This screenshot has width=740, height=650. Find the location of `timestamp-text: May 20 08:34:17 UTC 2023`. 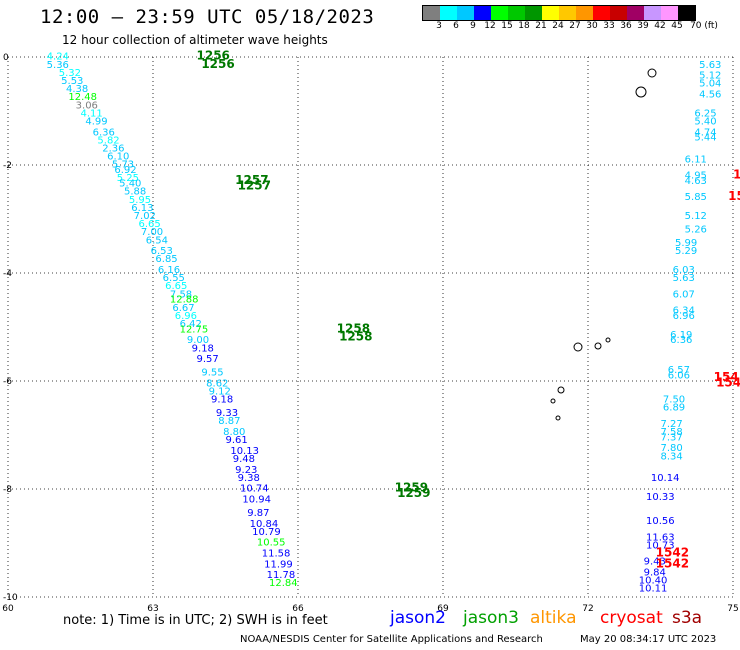

timestamp-text: May 20 08:34:17 UTC 2023 is located at coordinates (648, 639).